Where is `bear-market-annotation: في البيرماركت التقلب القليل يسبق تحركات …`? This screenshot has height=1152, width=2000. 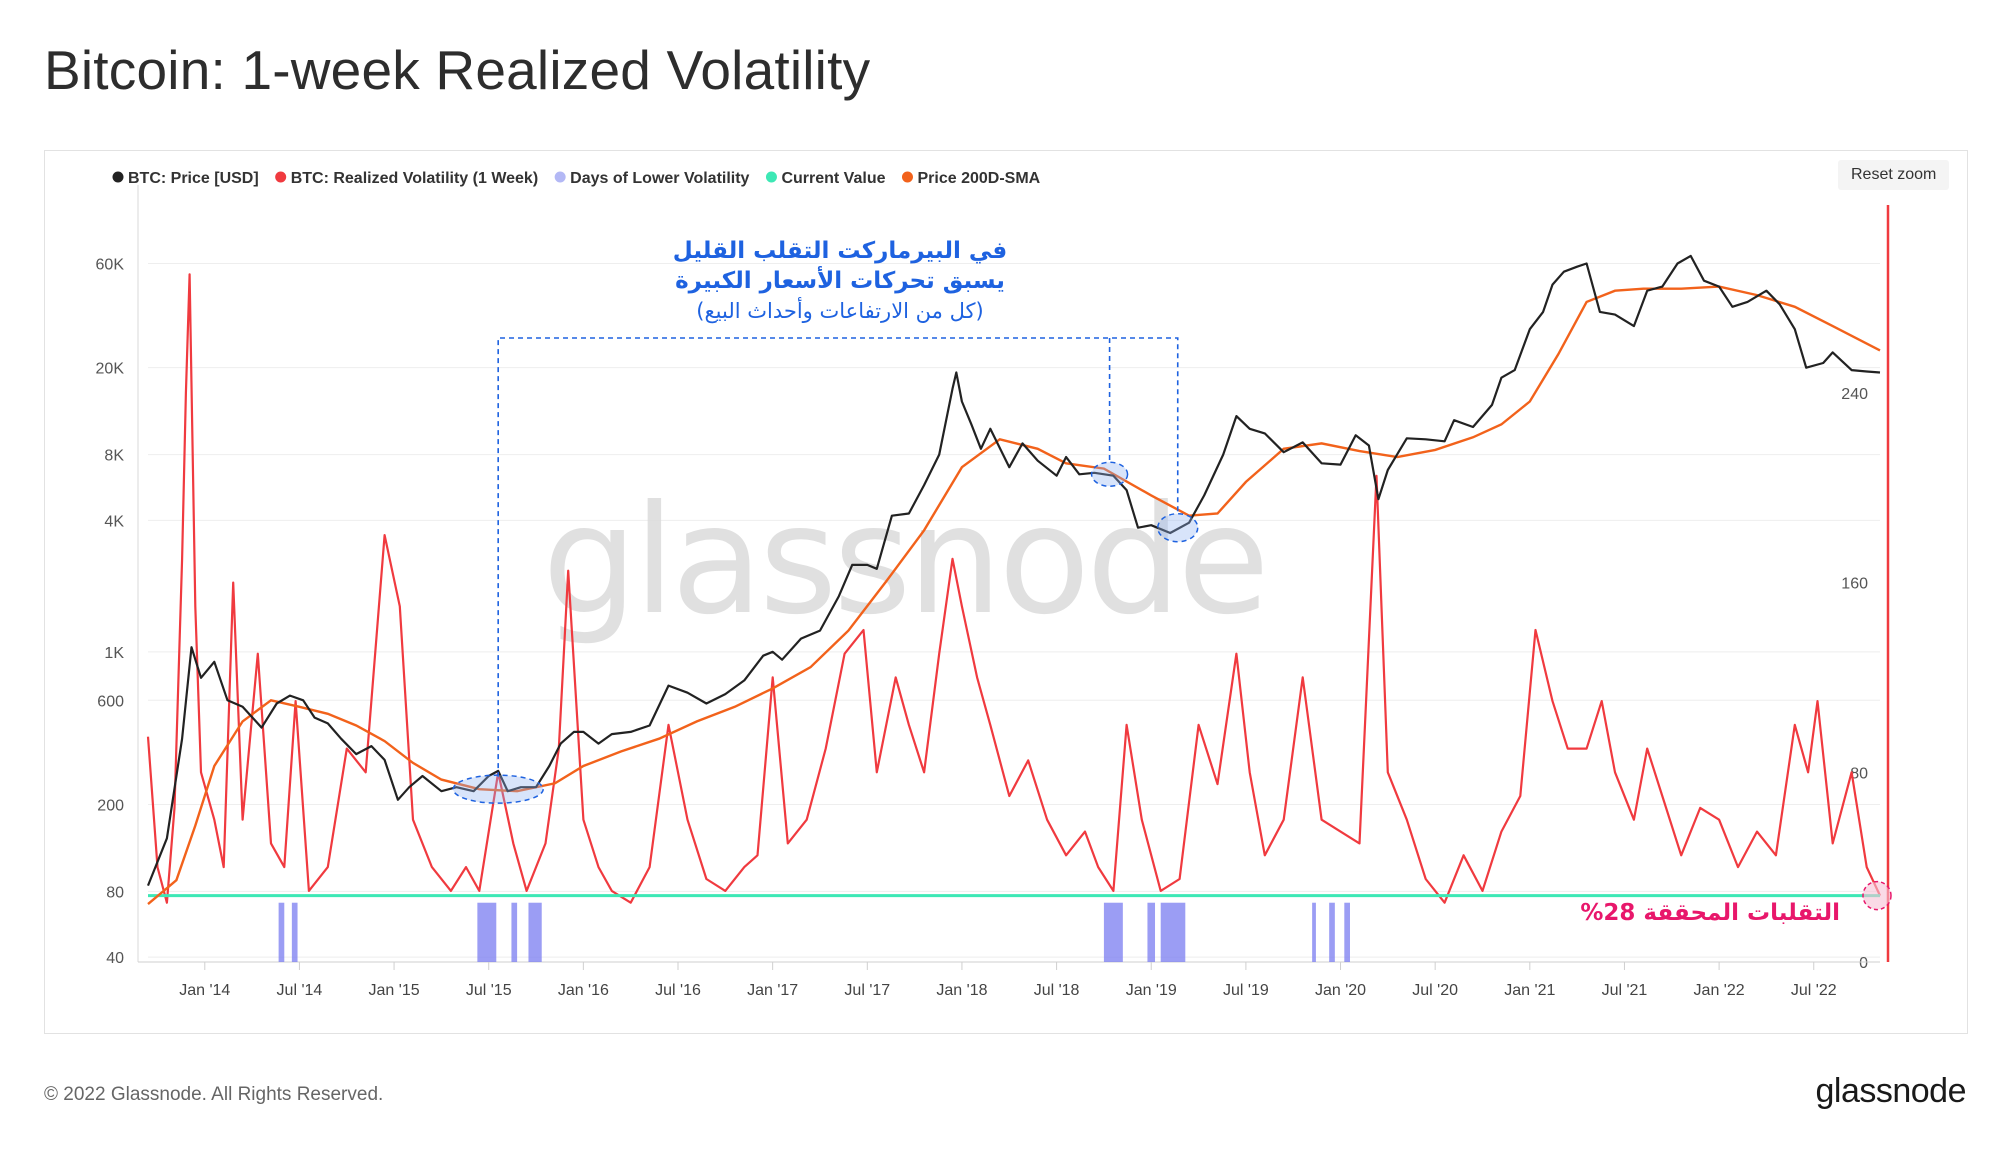 bear-market-annotation: في البيرماركت التقلب القليل يسبق تحركات … is located at coordinates (840, 281).